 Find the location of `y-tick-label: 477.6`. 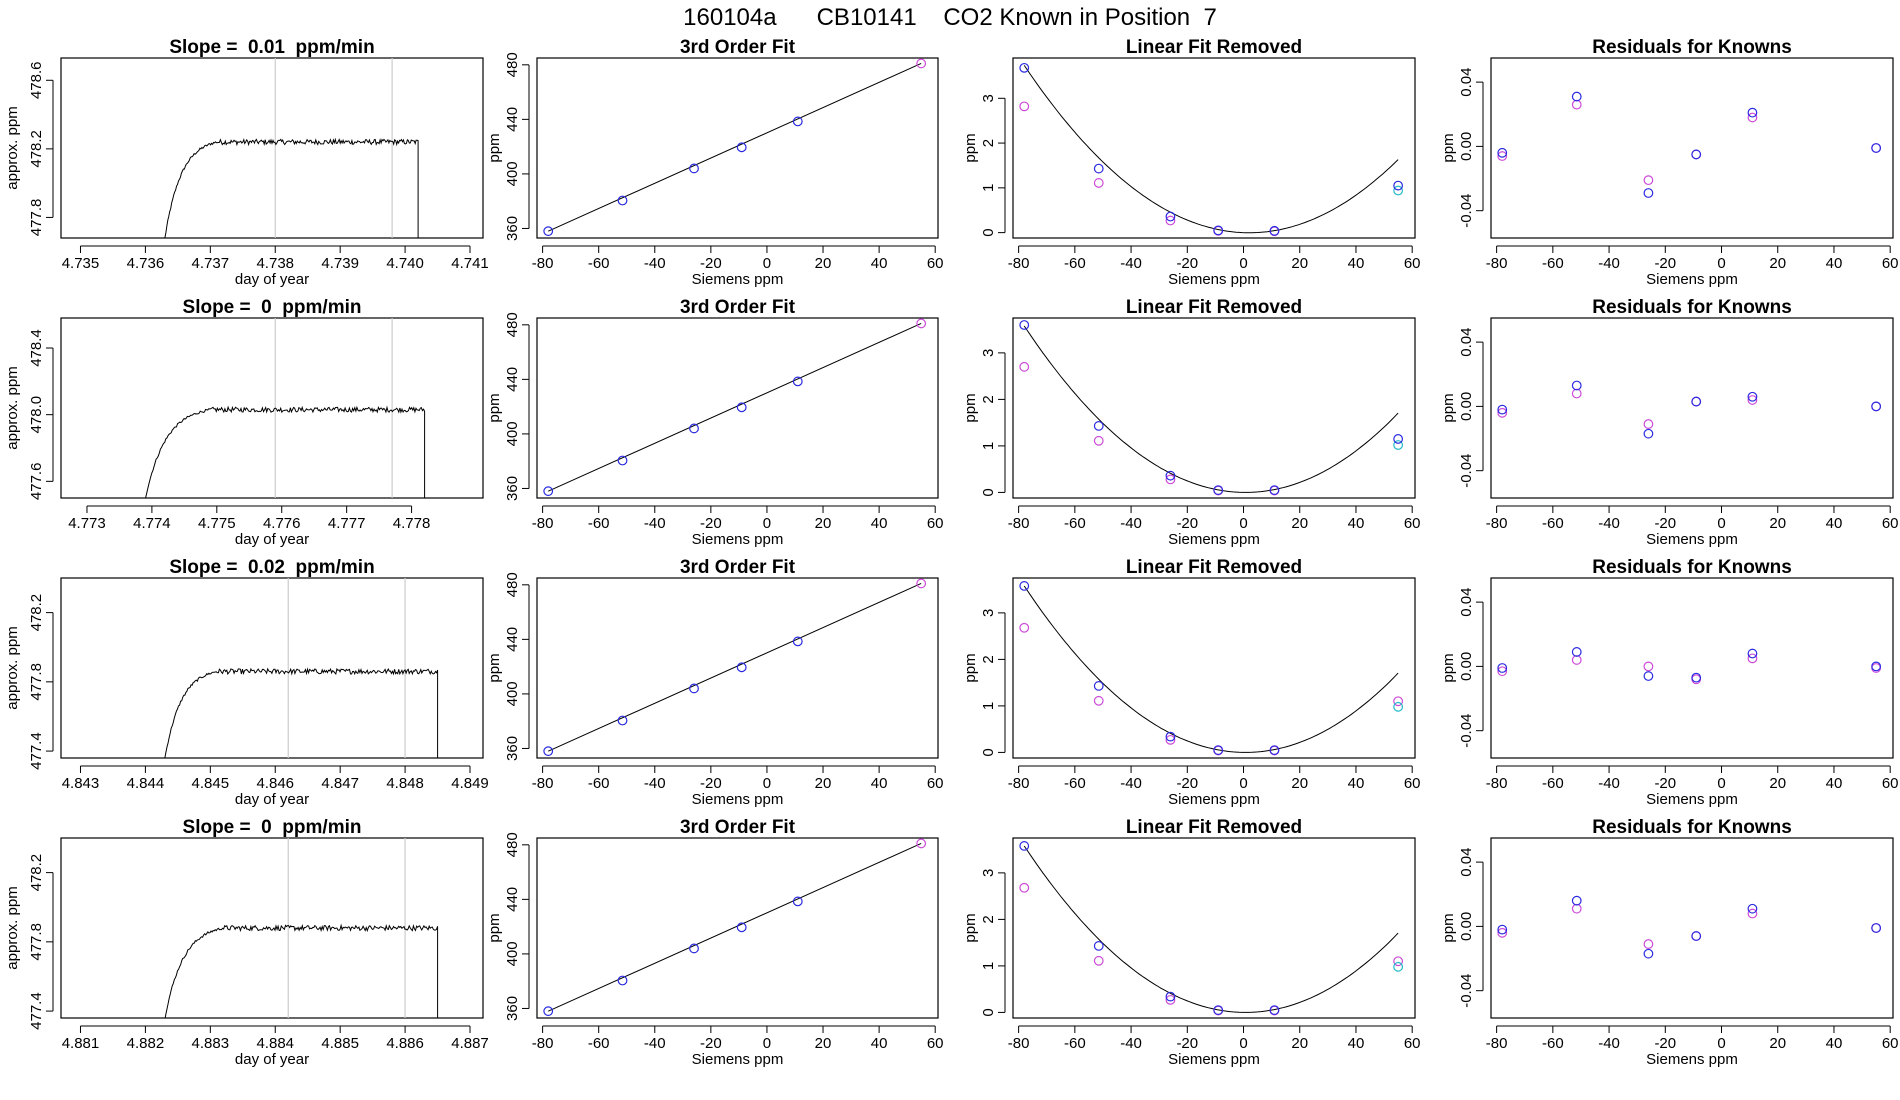

y-tick-label: 477.6 is located at coordinates (36, 482).